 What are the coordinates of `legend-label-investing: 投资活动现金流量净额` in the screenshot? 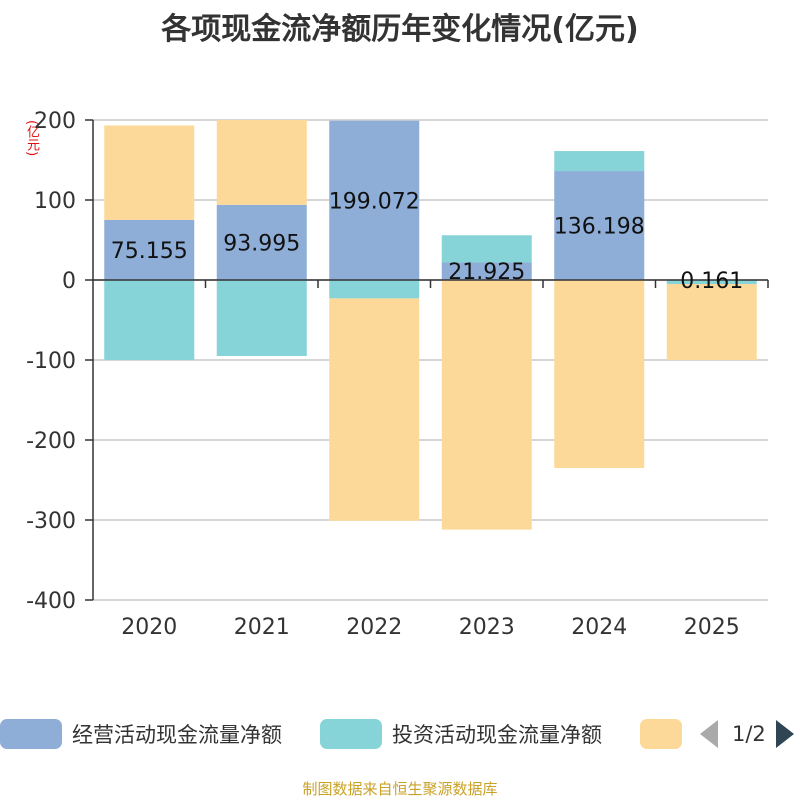 It's located at (497, 735).